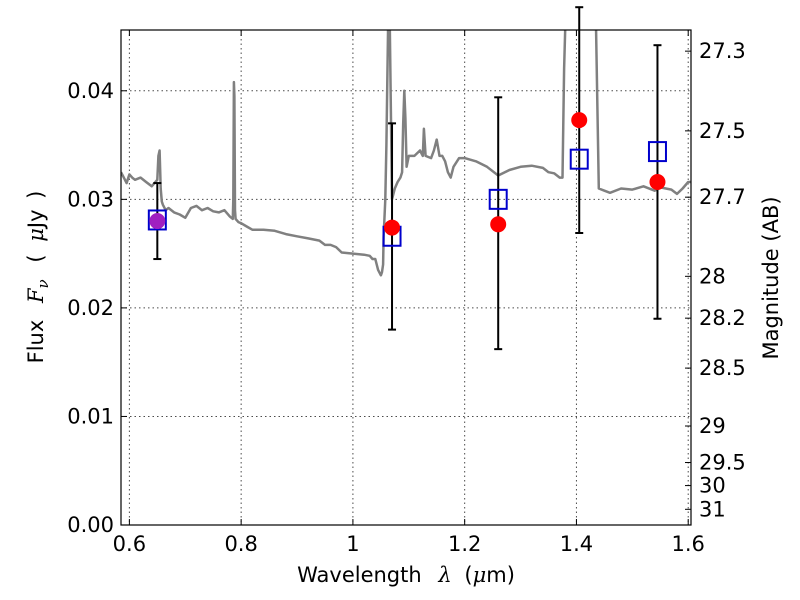 This screenshot has width=800, height=600. What do you see at coordinates (90, 416) in the screenshot?
I see `y-tick-label: 0.01` at bounding box center [90, 416].